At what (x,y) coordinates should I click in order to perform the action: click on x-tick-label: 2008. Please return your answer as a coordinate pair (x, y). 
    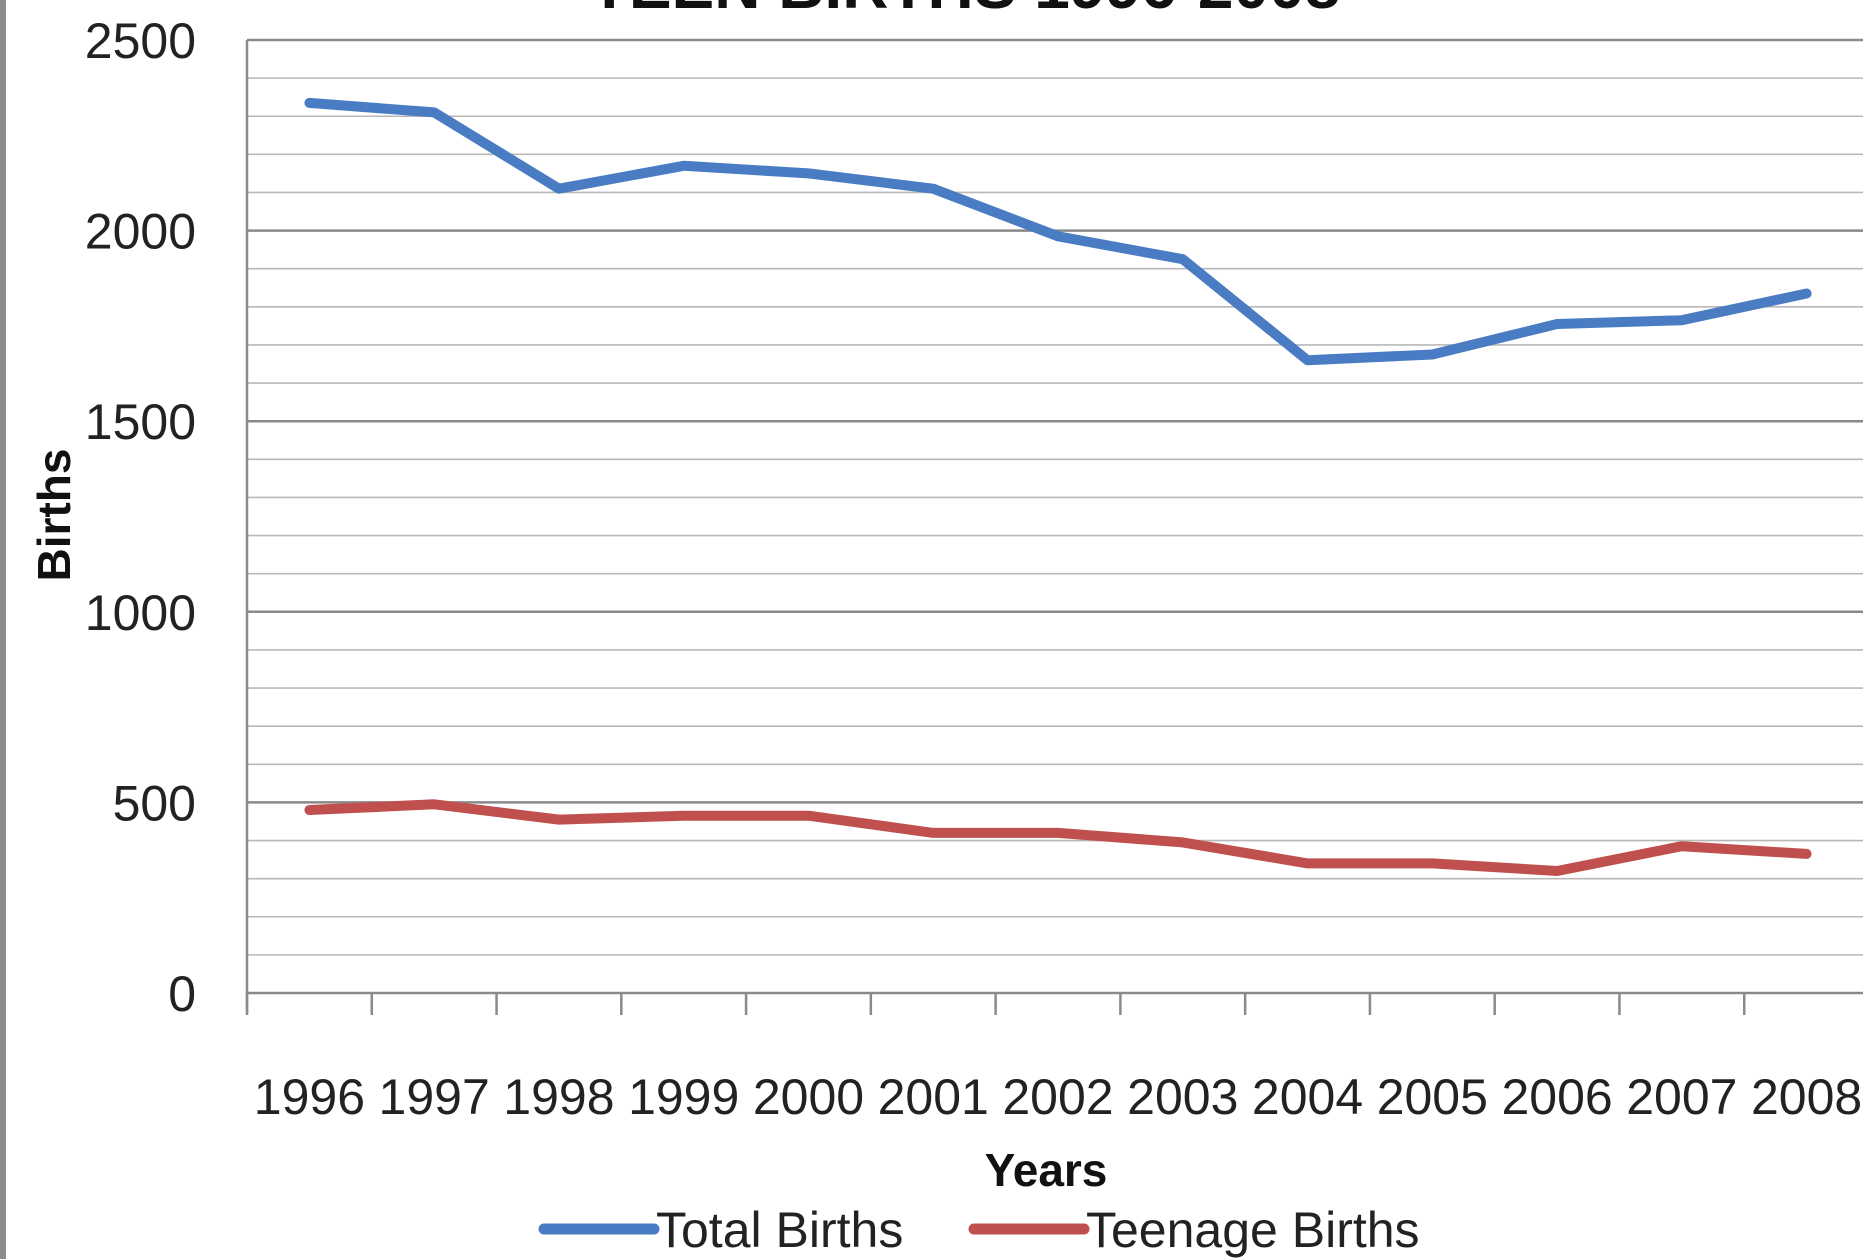
    Looking at the image, I should click on (1806, 1097).